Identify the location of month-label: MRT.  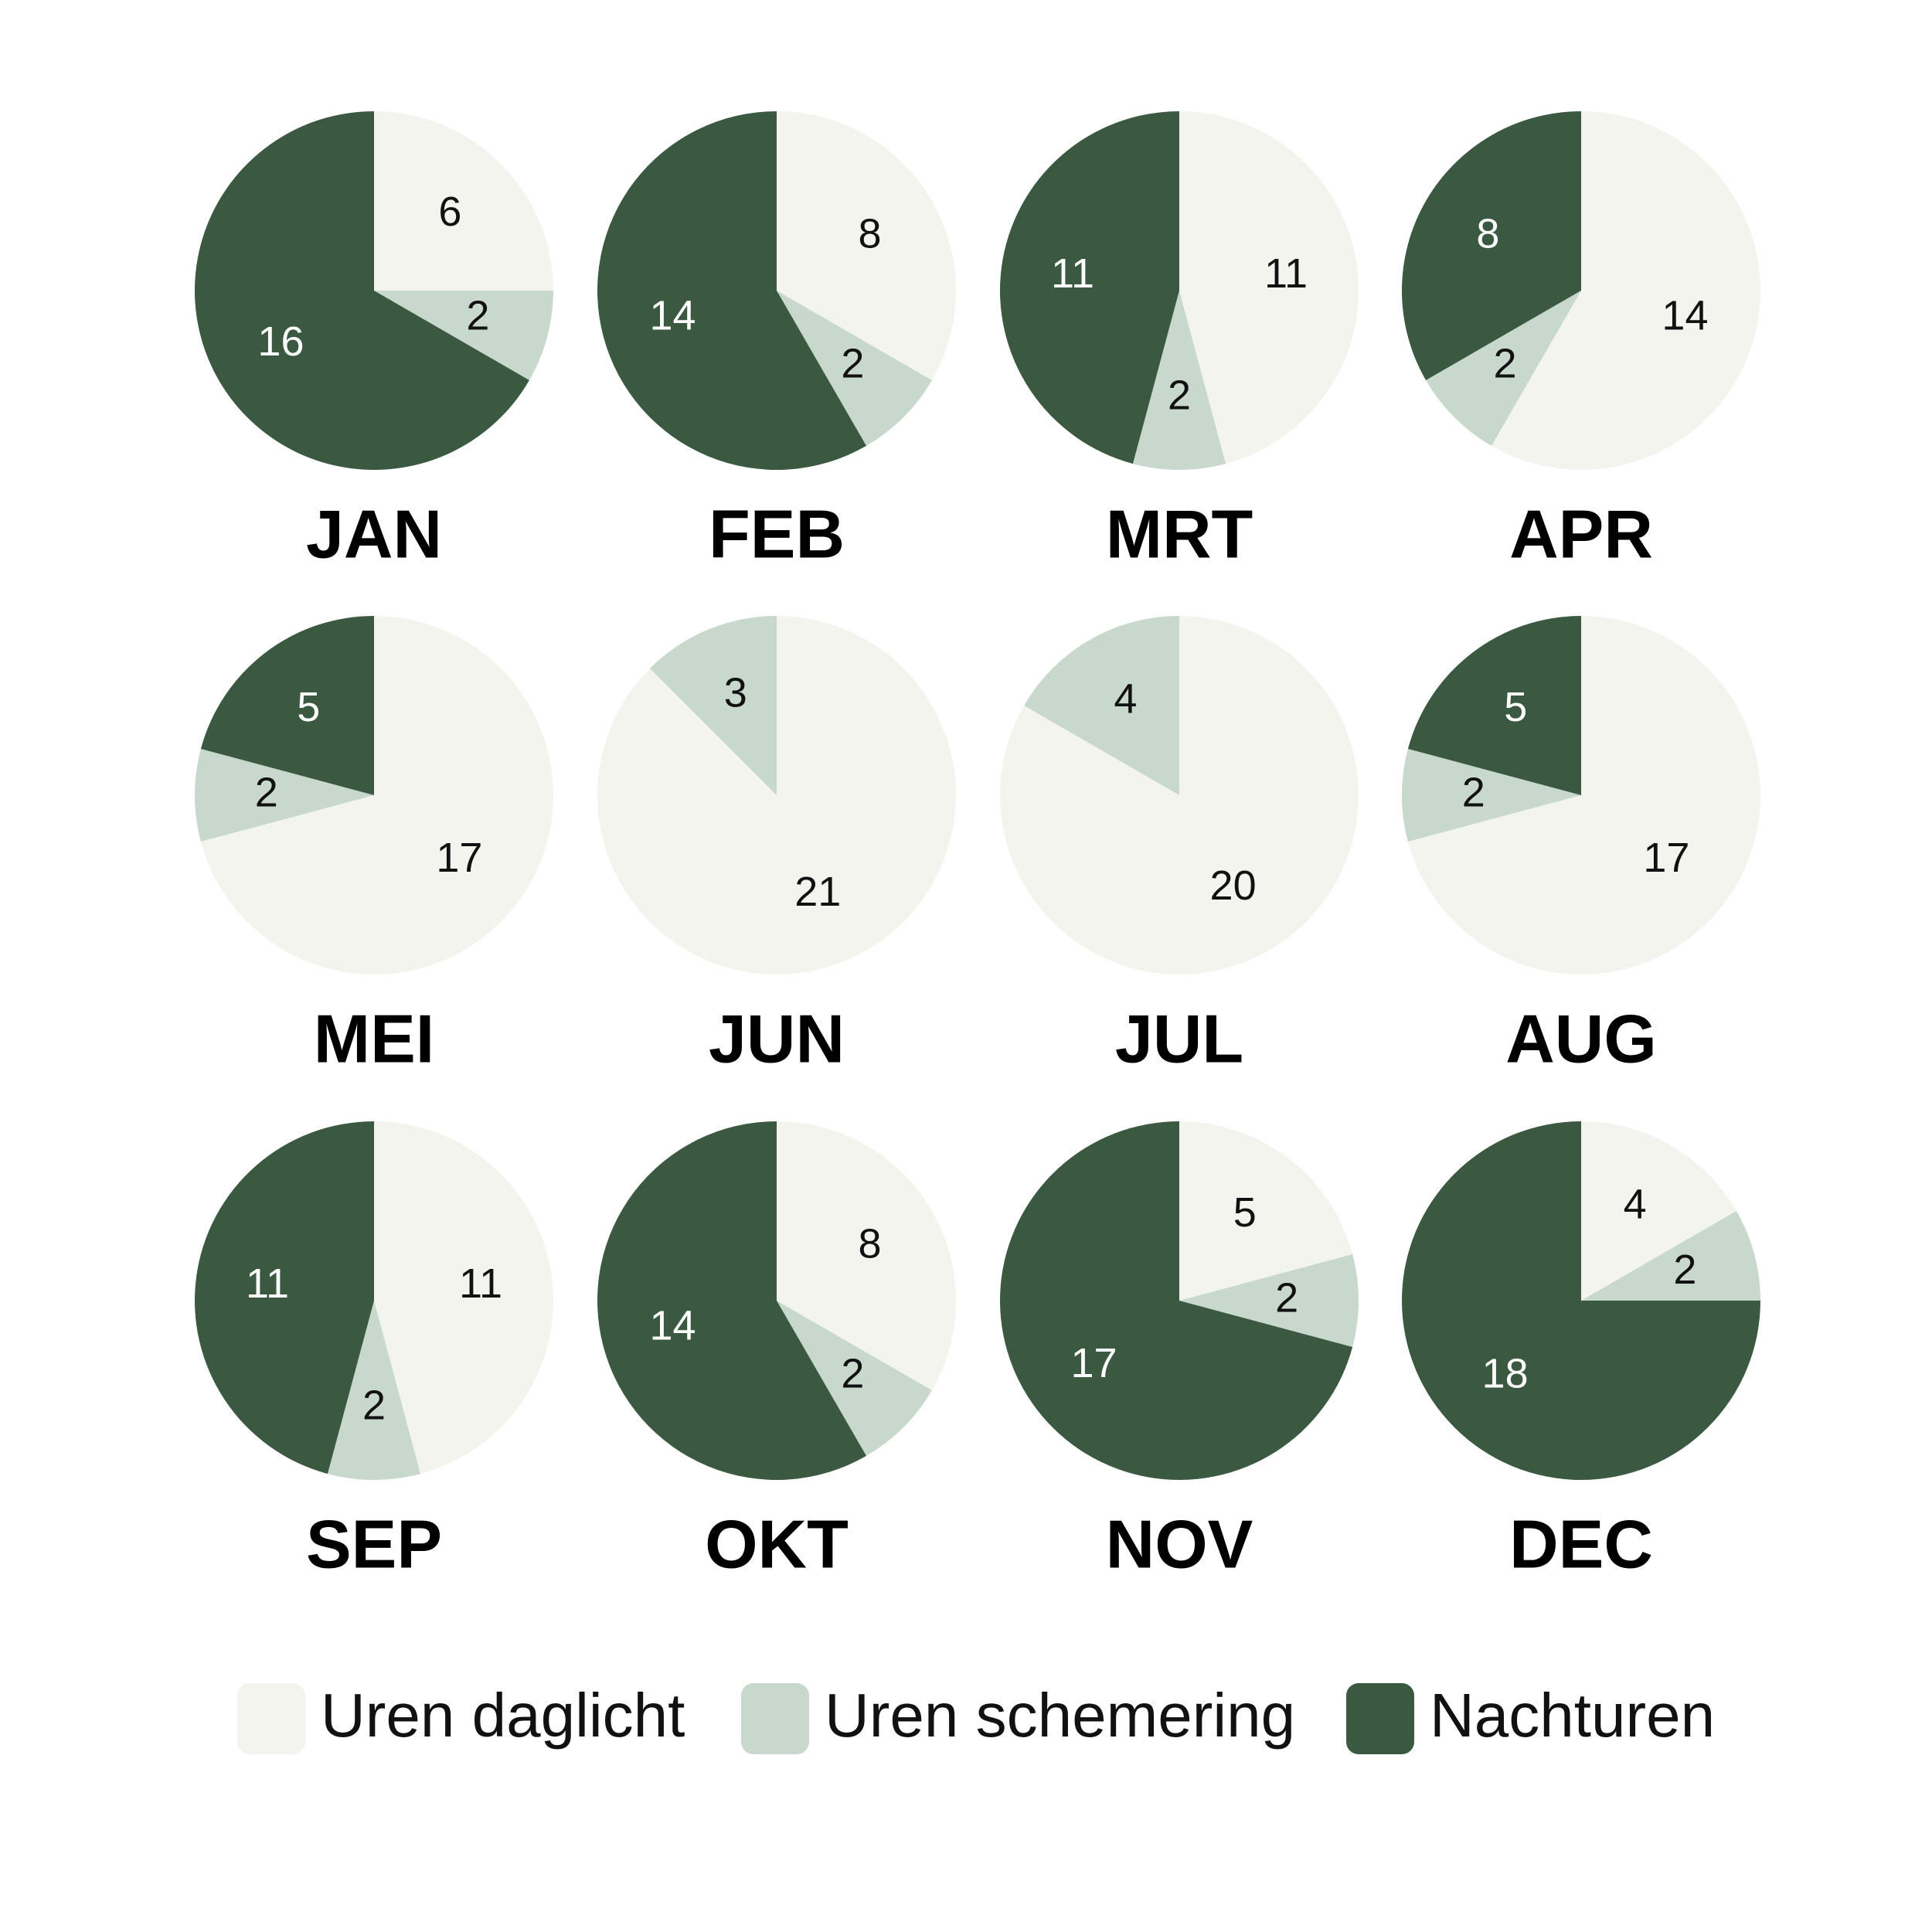
(1179, 533).